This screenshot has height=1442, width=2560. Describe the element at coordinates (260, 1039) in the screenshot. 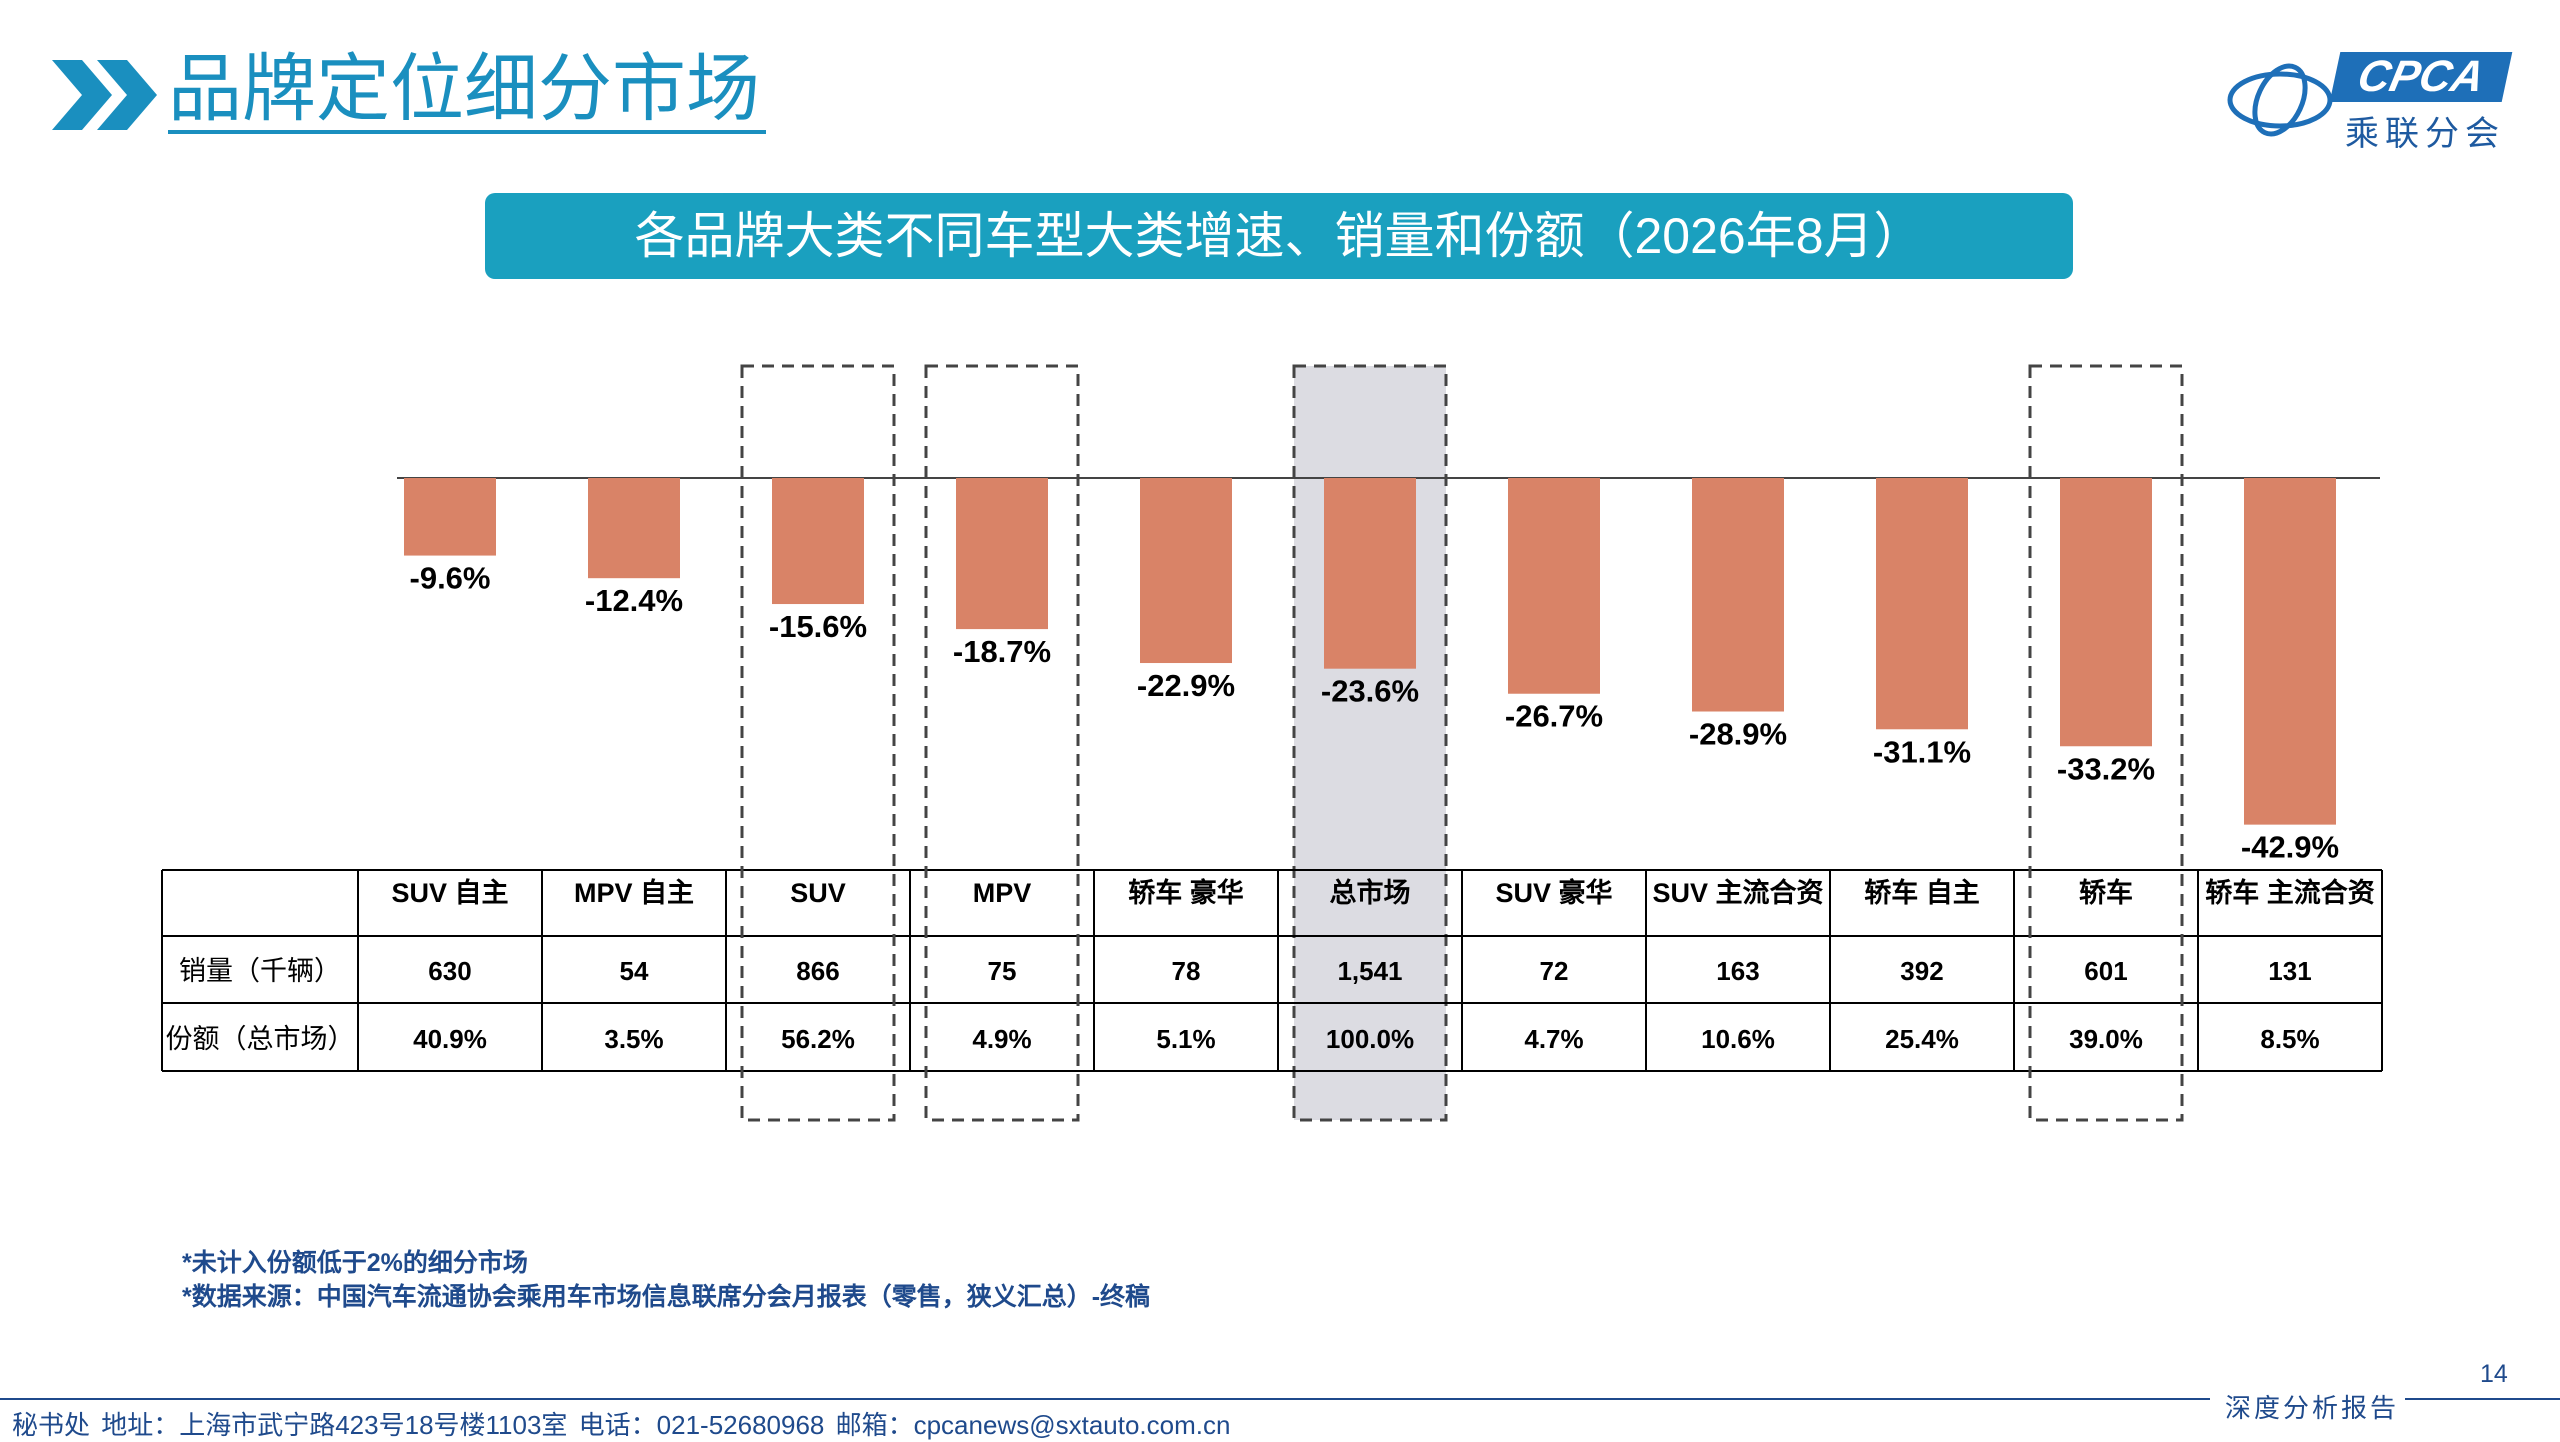

I see `table-row-label-1: 份额（总市场）` at that location.